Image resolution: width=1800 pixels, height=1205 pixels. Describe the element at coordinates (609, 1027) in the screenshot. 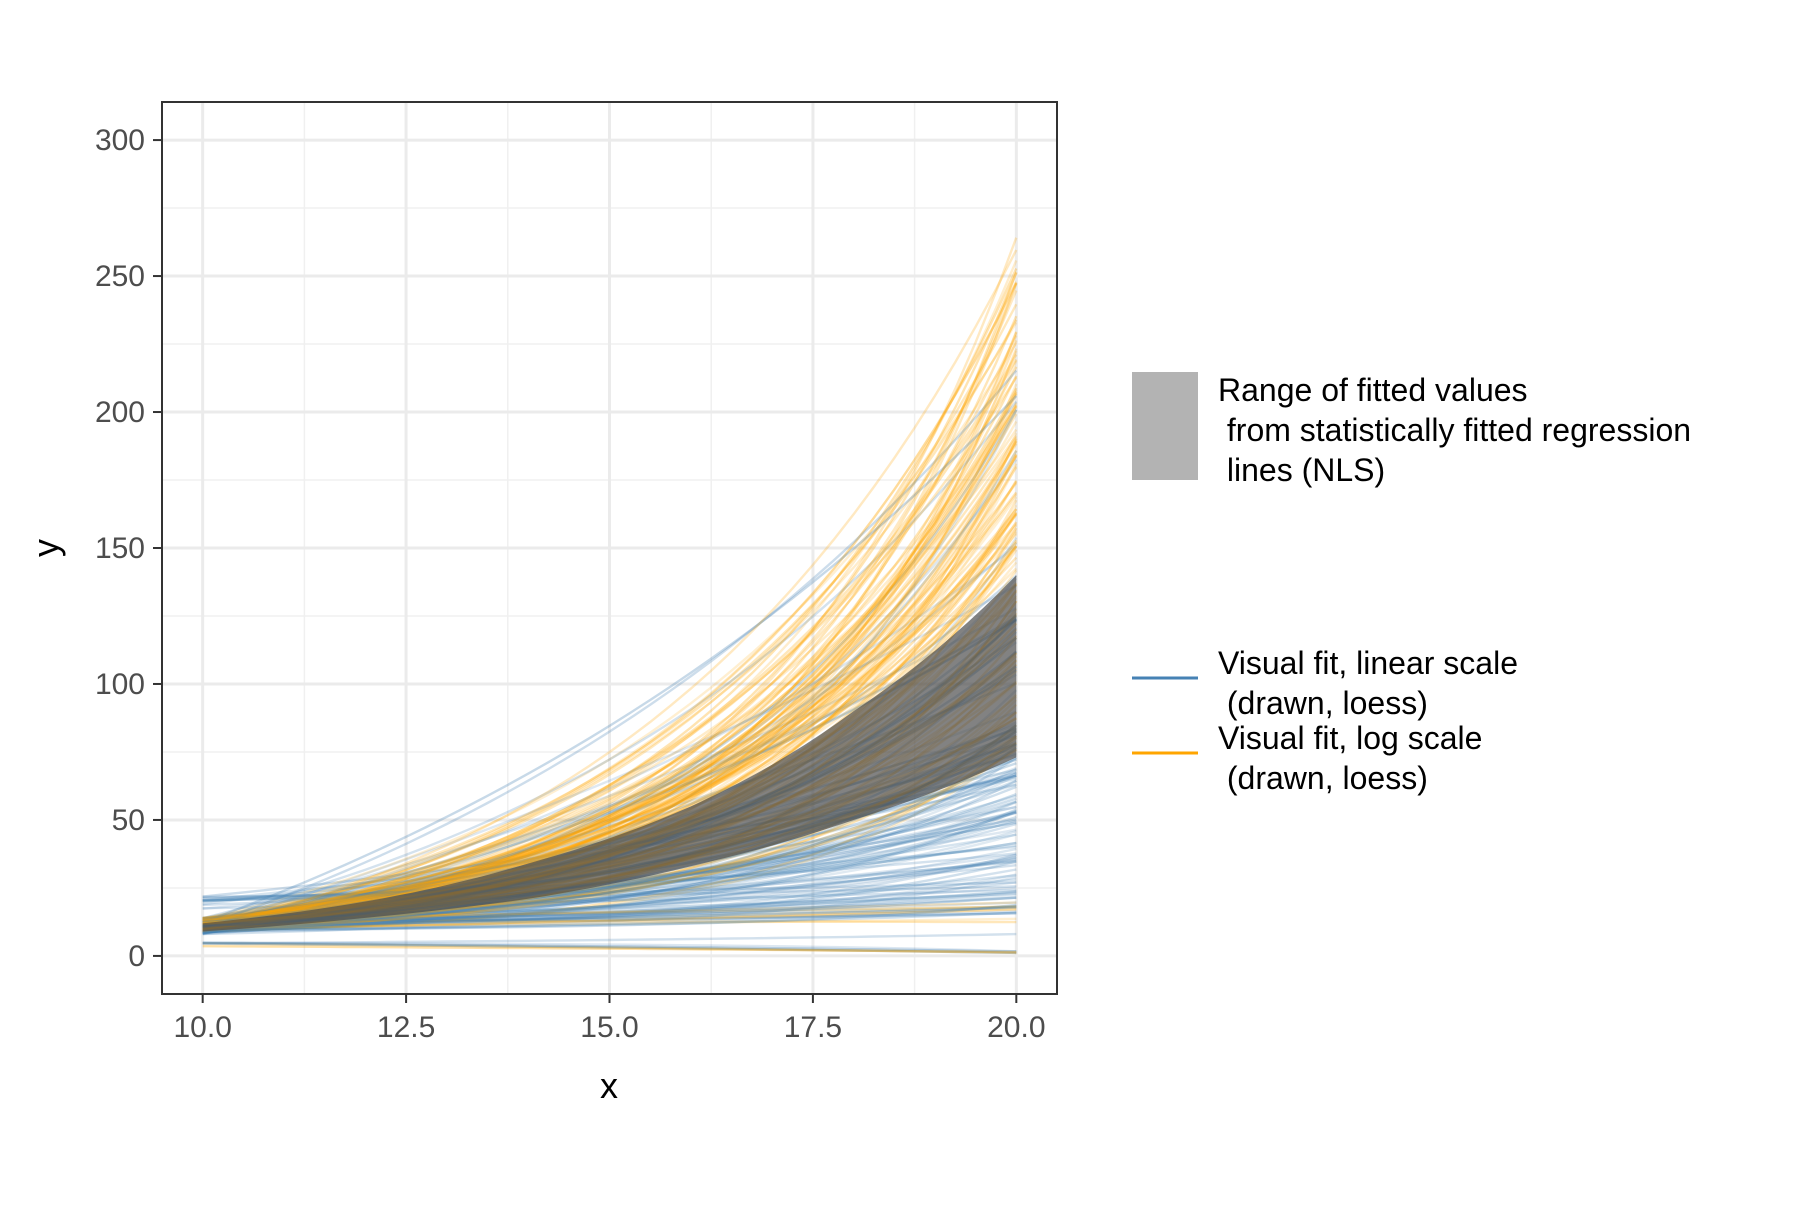

I see `x-tick-label: 15.0` at that location.